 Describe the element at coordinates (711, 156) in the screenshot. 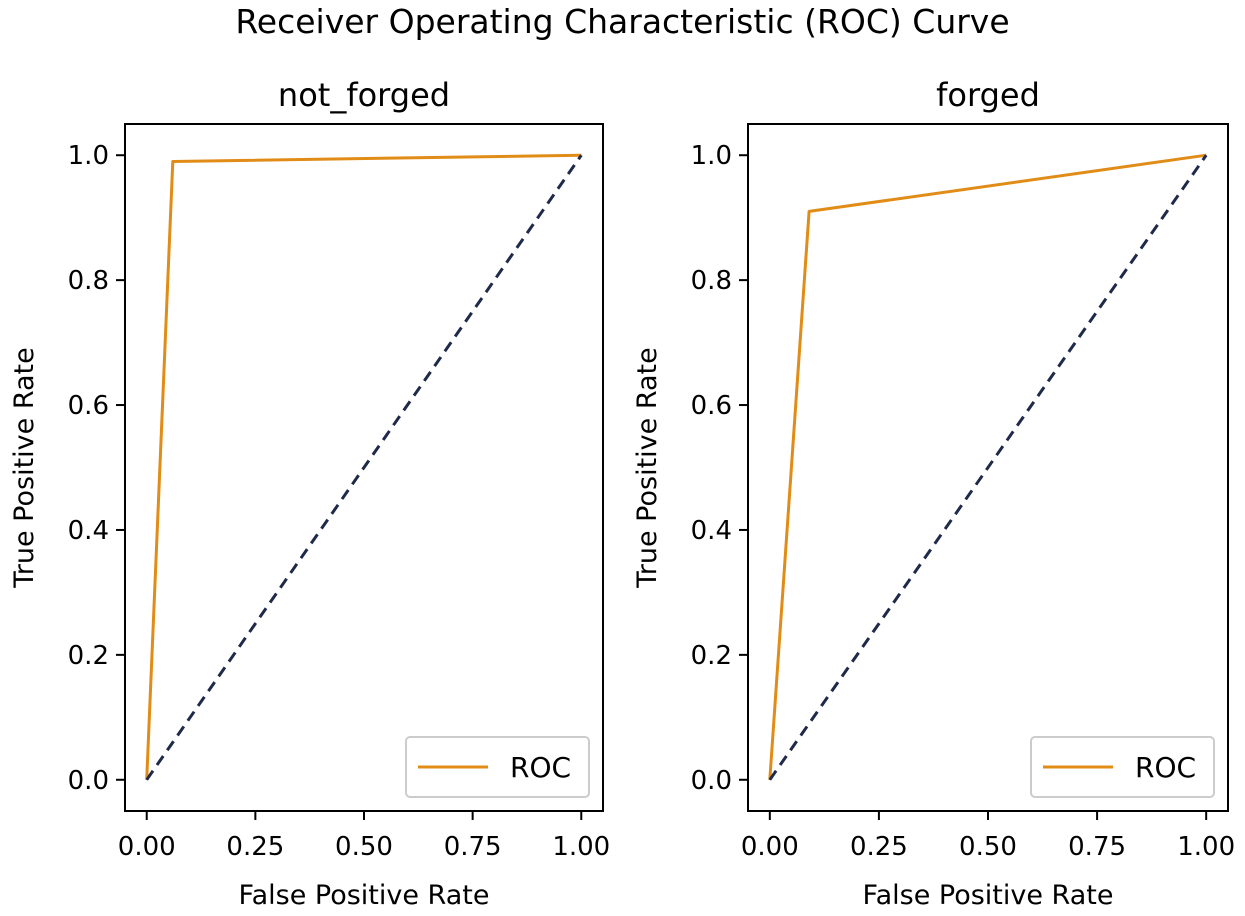

I see `right-y-tick-label: 1.0` at that location.